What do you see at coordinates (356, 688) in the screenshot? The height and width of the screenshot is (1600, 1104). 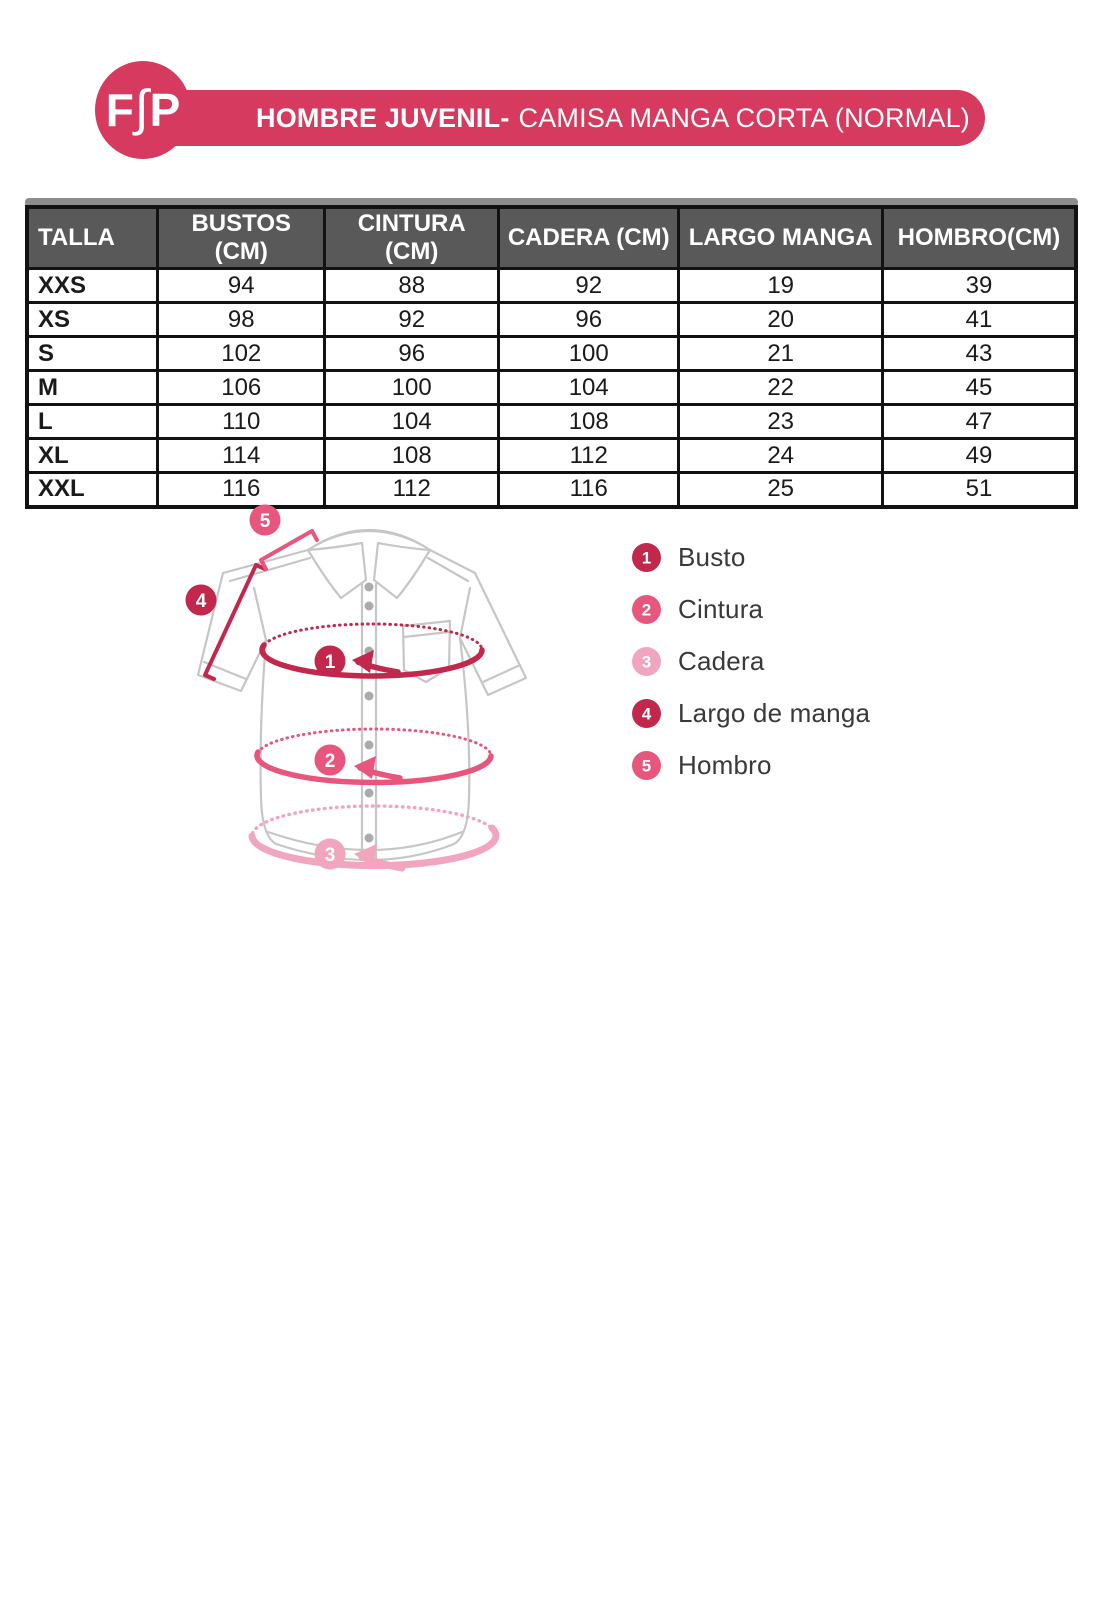 I see `shirt-measurement-diagram: 1 2 3 4 5` at bounding box center [356, 688].